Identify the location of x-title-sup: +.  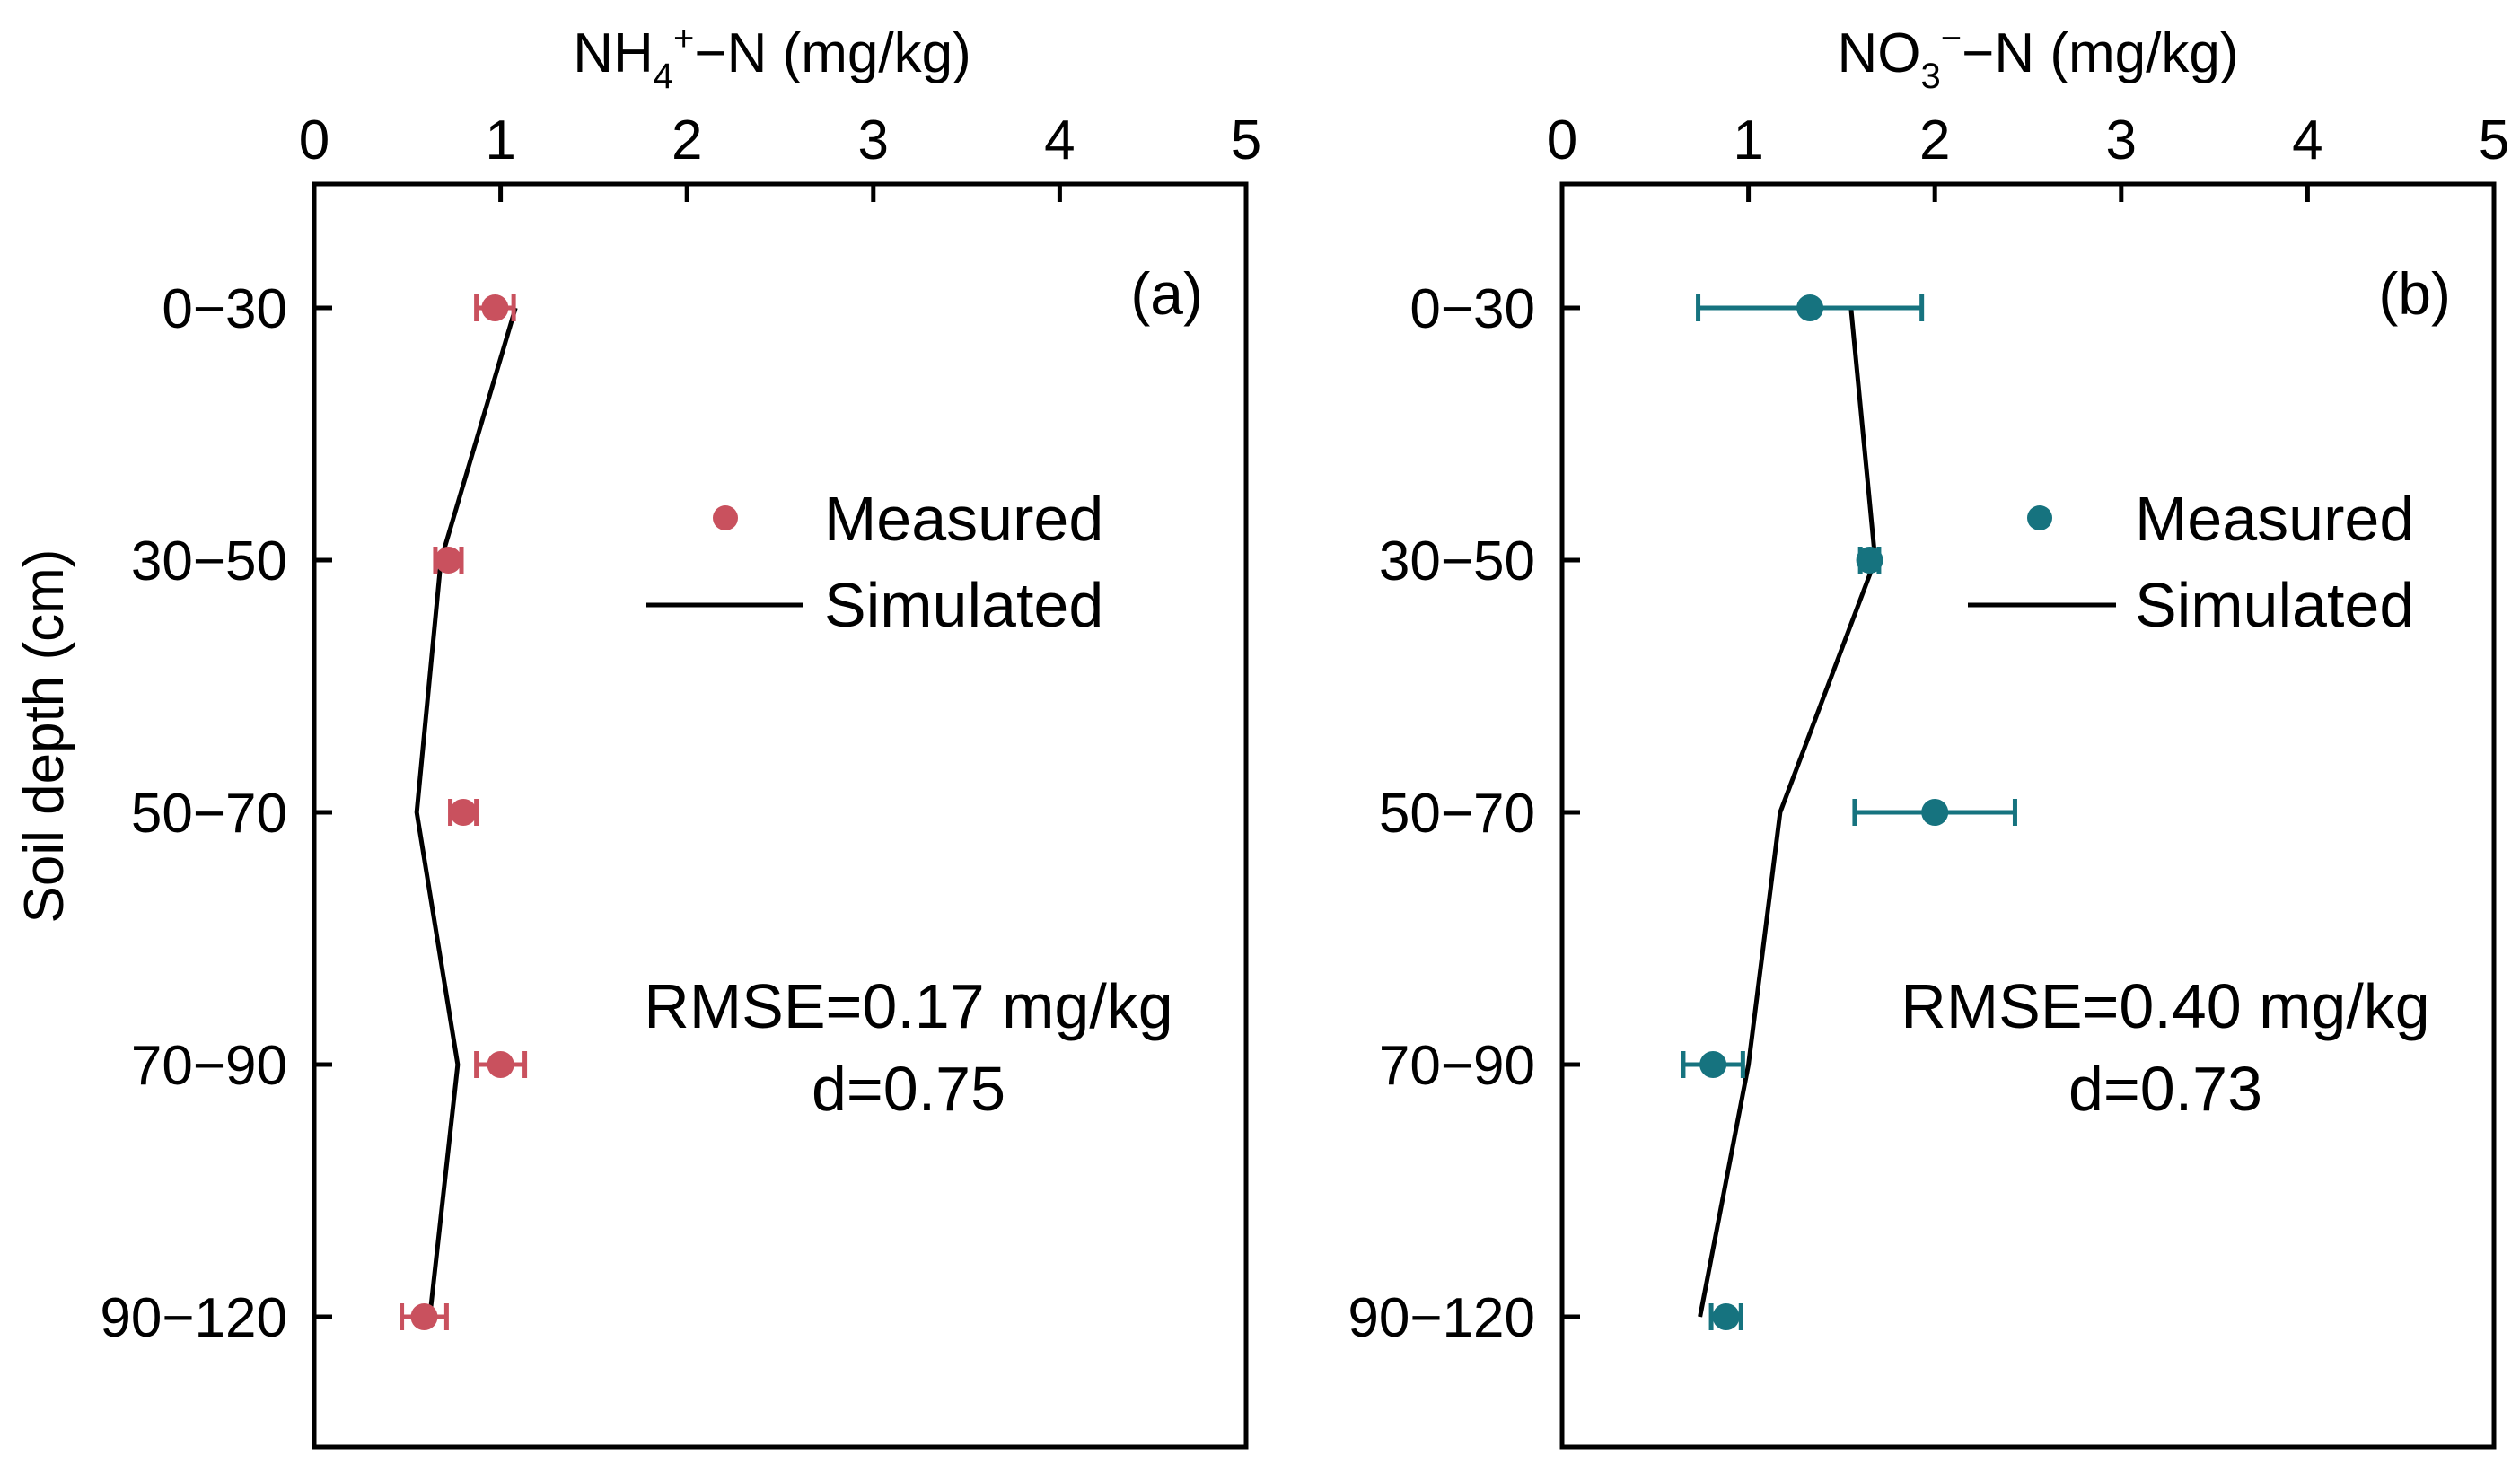
(683, 38).